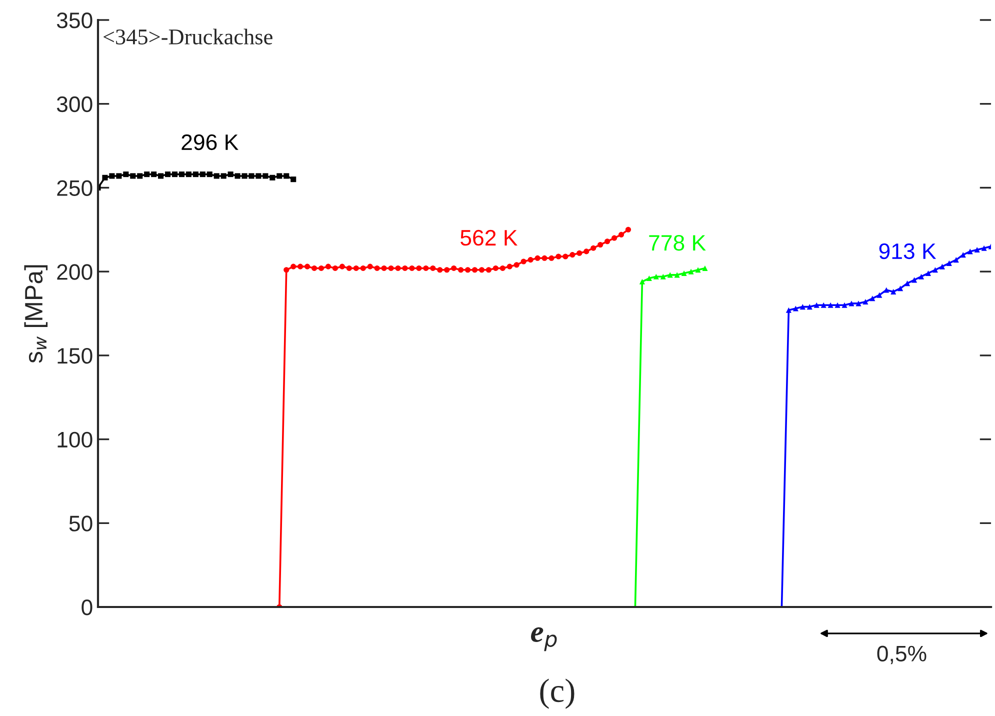 Image resolution: width=995 pixels, height=716 pixels. Describe the element at coordinates (74, 104) in the screenshot. I see `y-tick-label: 300` at that location.